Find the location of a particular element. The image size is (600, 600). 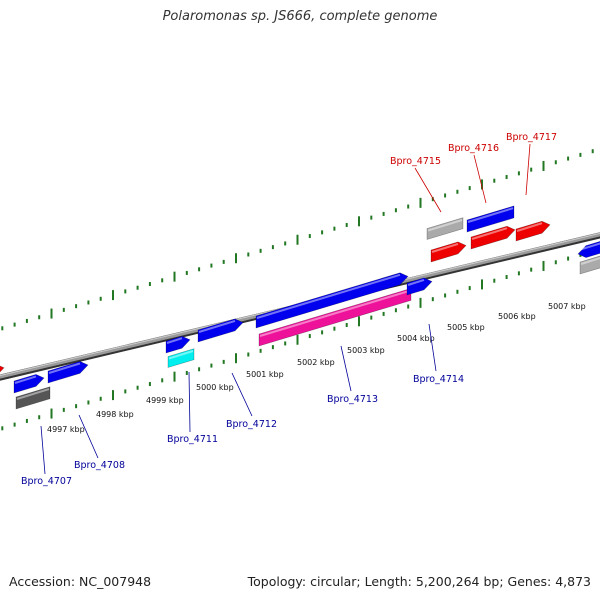

kbp-label: 4997 kbp is located at coordinates (66, 429).